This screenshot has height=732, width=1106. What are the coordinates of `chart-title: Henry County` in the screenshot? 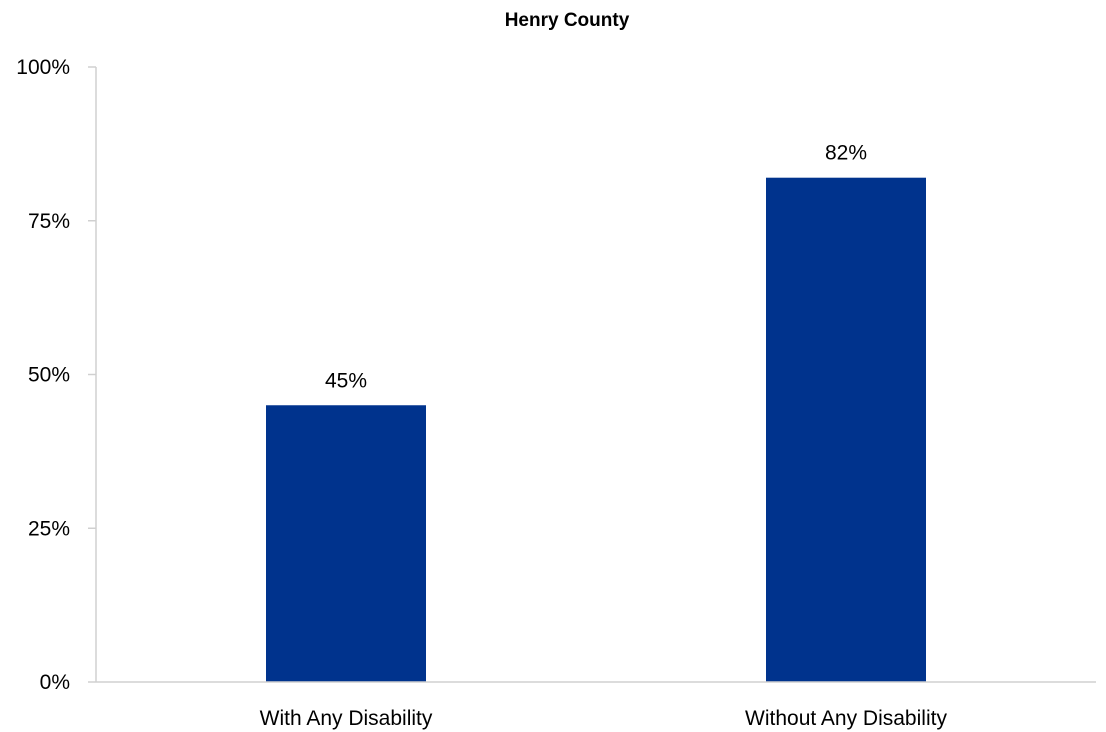 It's located at (567, 20).